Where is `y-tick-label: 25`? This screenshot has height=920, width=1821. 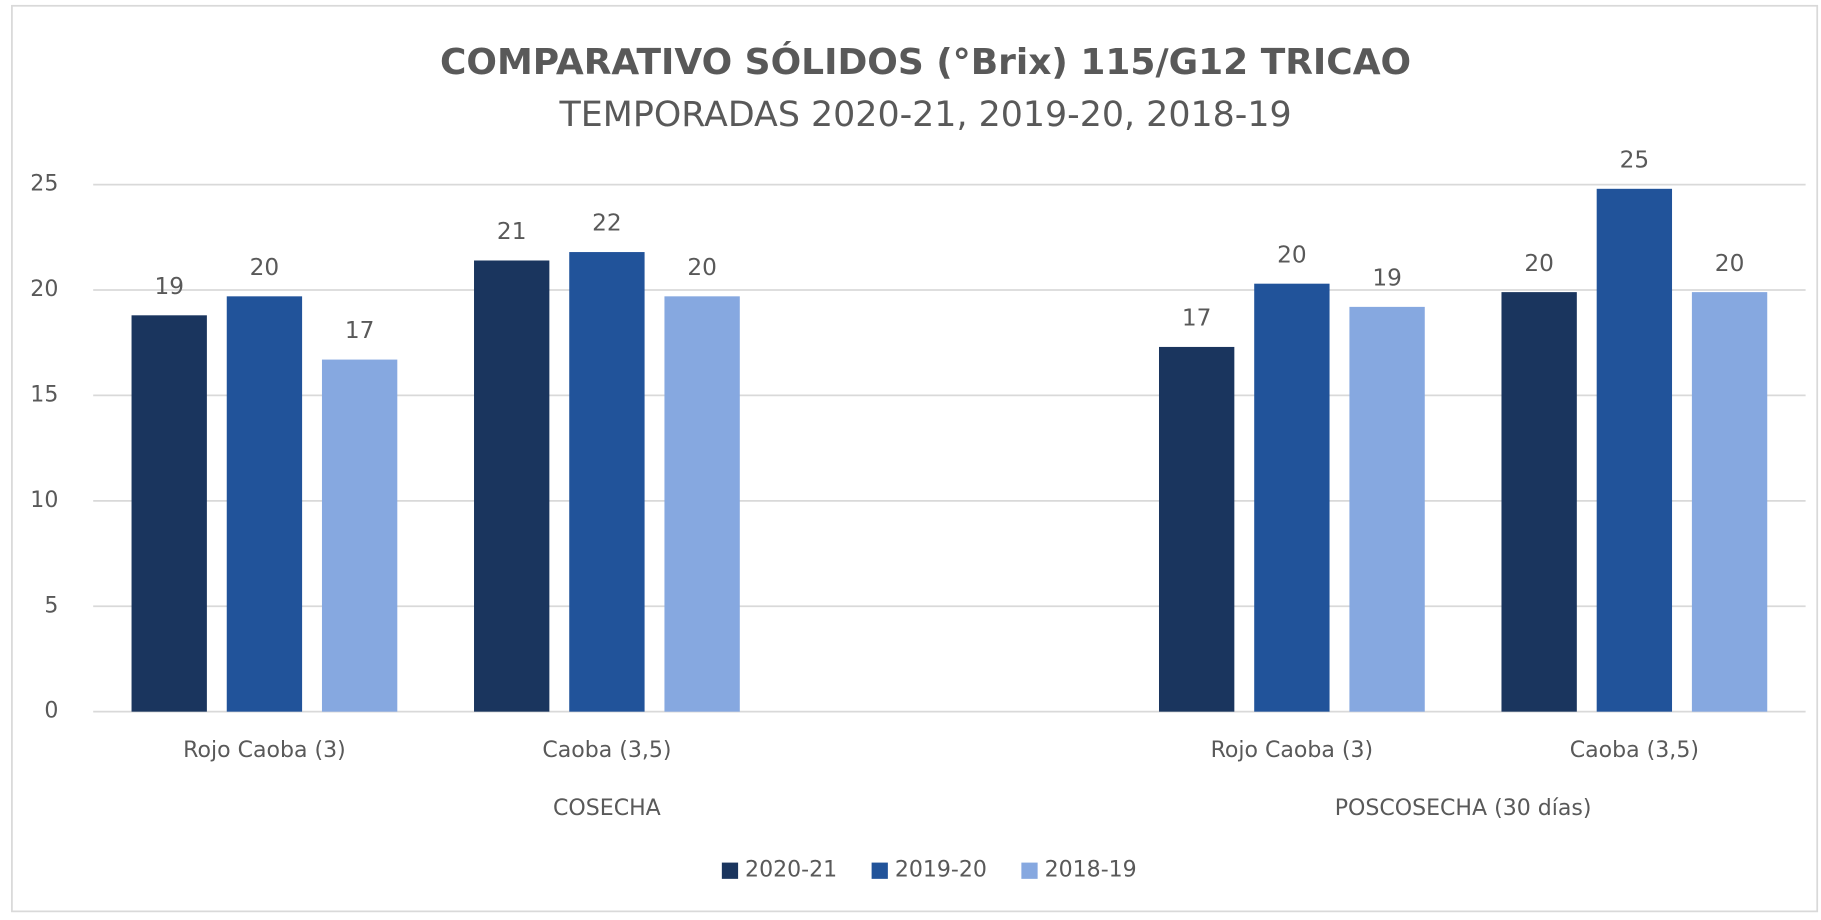 y-tick-label: 25 is located at coordinates (44, 184).